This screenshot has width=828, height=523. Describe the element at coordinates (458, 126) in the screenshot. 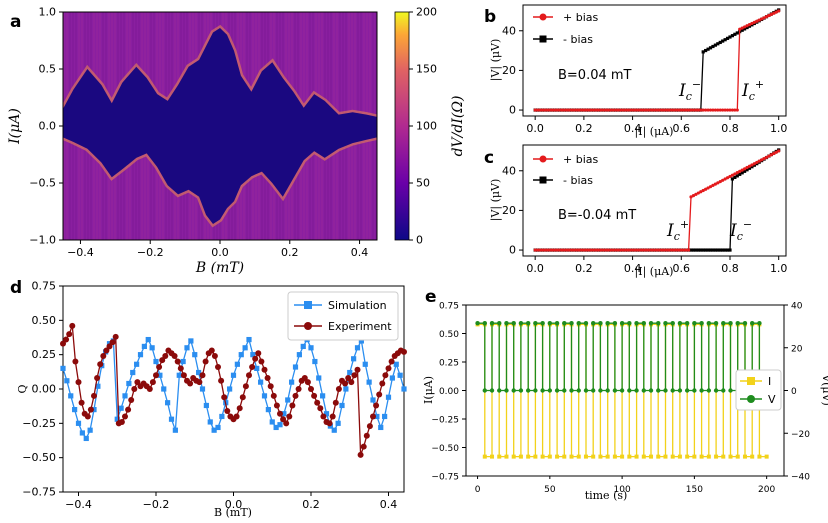

I see `colorbar-label: dV/dI(Ω)` at that location.